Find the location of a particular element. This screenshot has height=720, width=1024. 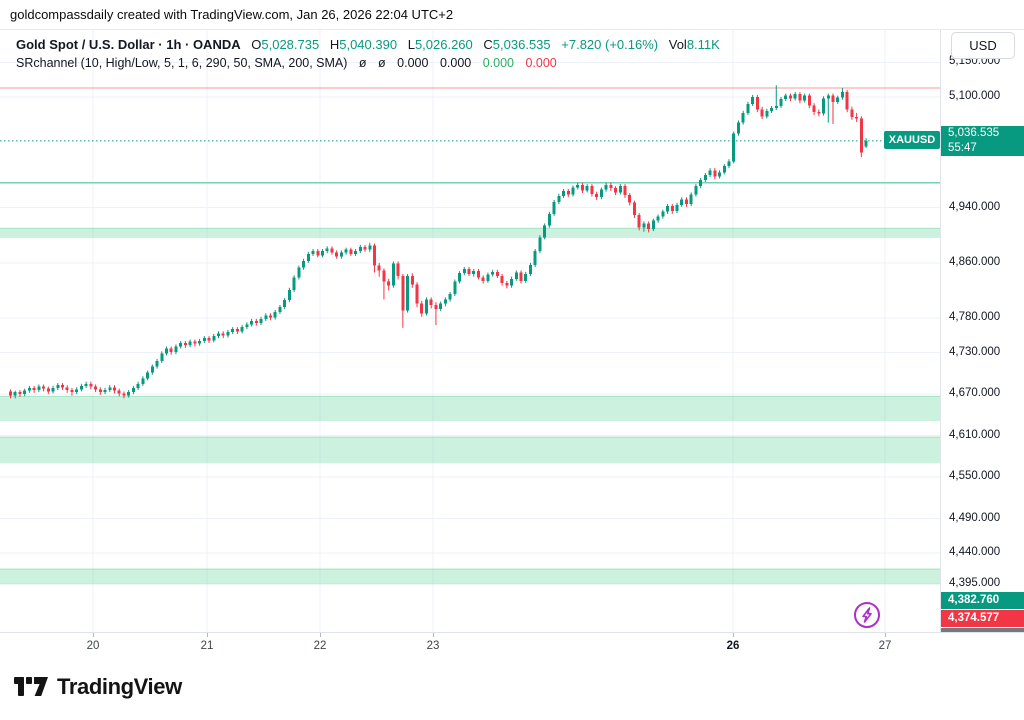

indicator-value-green: 0.000 is located at coordinates (498, 63).